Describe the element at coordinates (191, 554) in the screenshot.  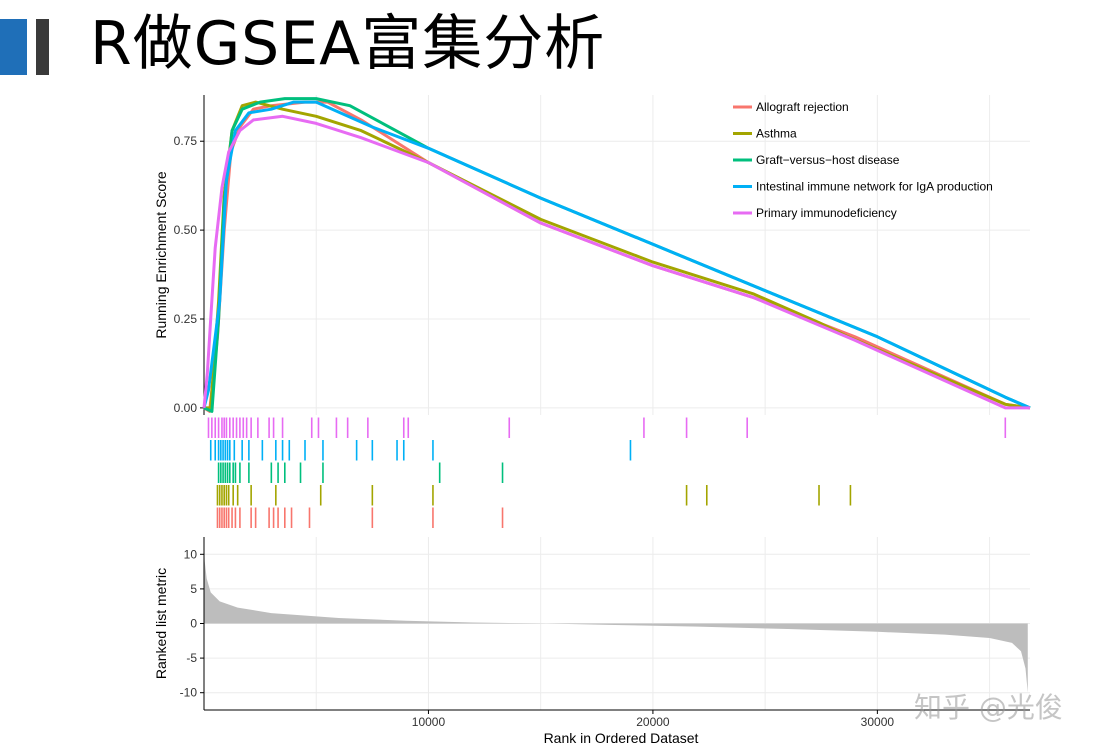
I see `y-tick-label-metric: 10` at that location.